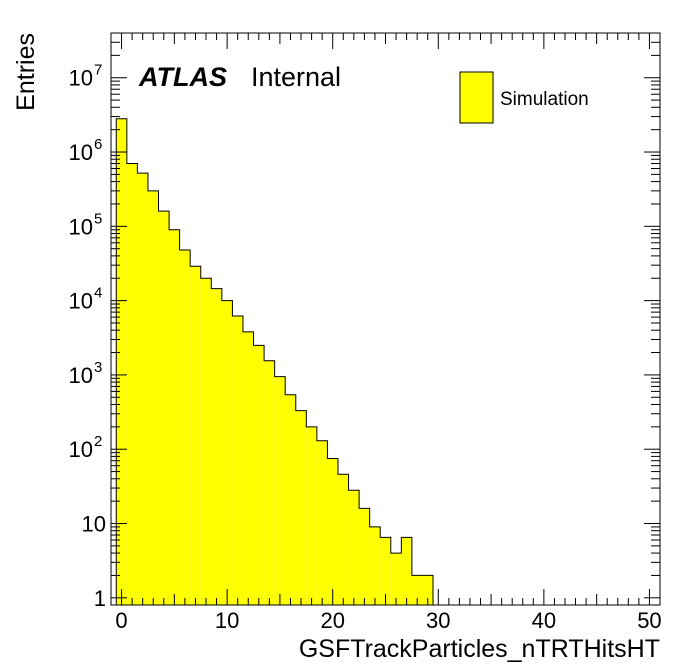 This screenshot has width=696, height=672. I want to click on x-tick-label: 30, so click(438, 620).